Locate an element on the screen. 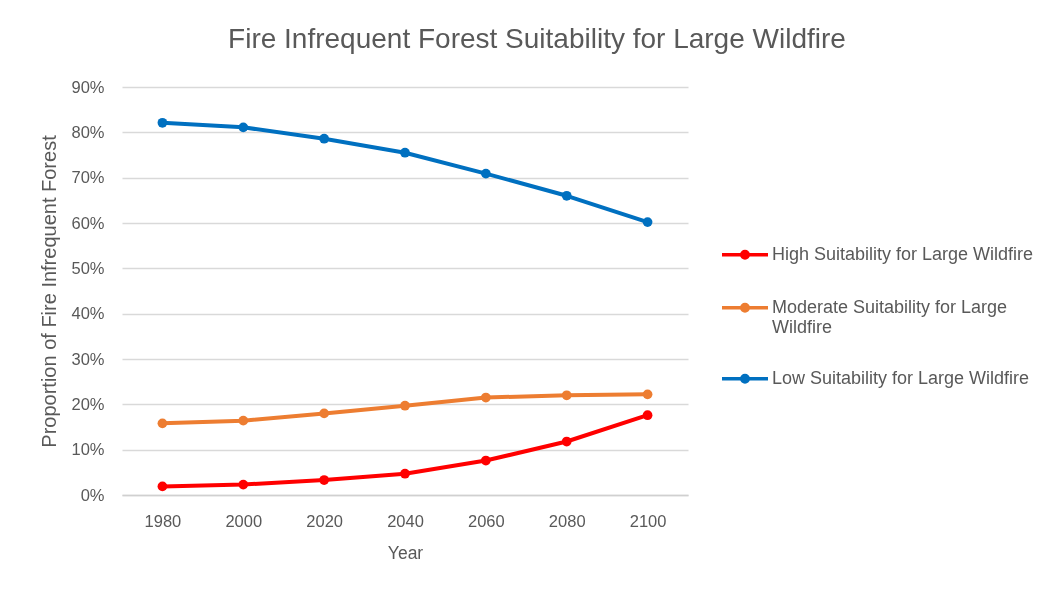 The image size is (1051, 594). chart-title: Fire Infrequent Forest Suitability for Large Wildfire is located at coordinates (537, 38).